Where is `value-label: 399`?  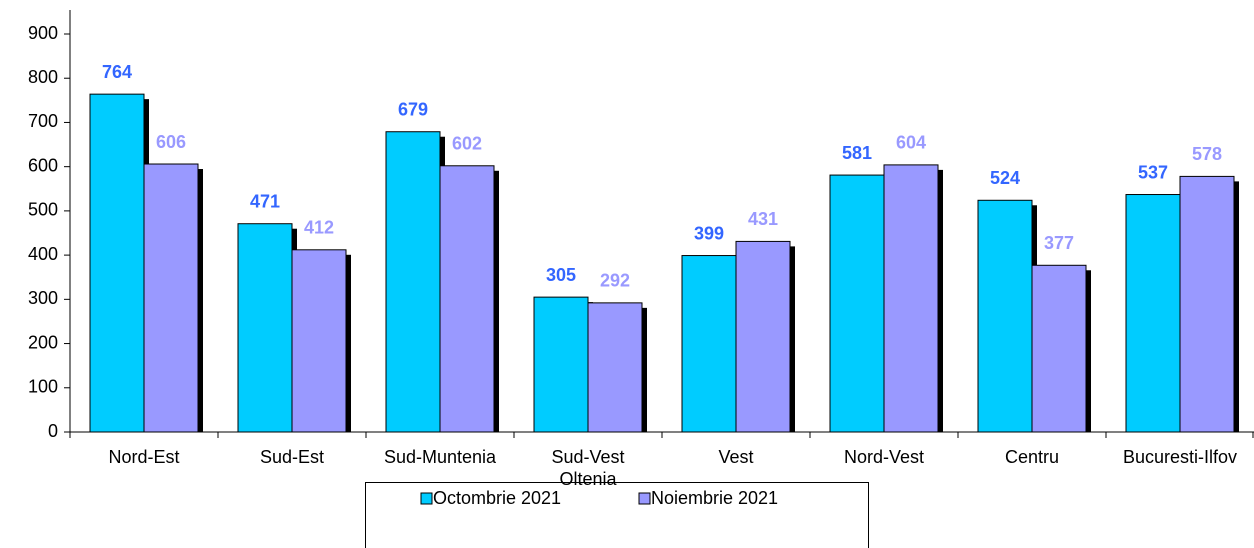 value-label: 399 is located at coordinates (709, 233).